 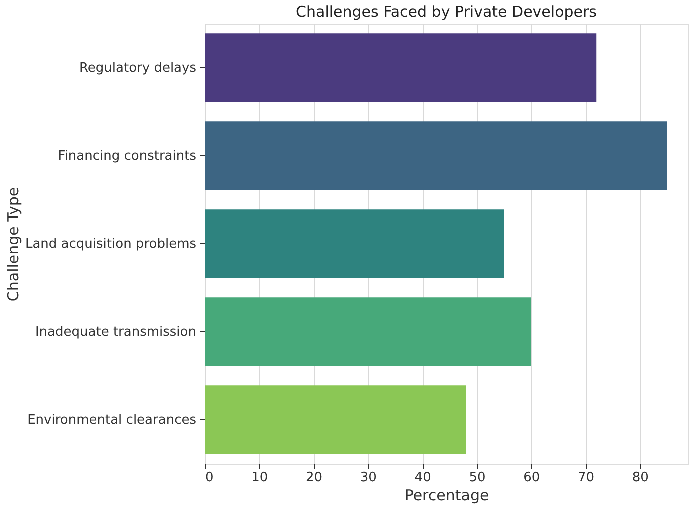 I want to click on x-tick-label: 60, so click(x=532, y=478).